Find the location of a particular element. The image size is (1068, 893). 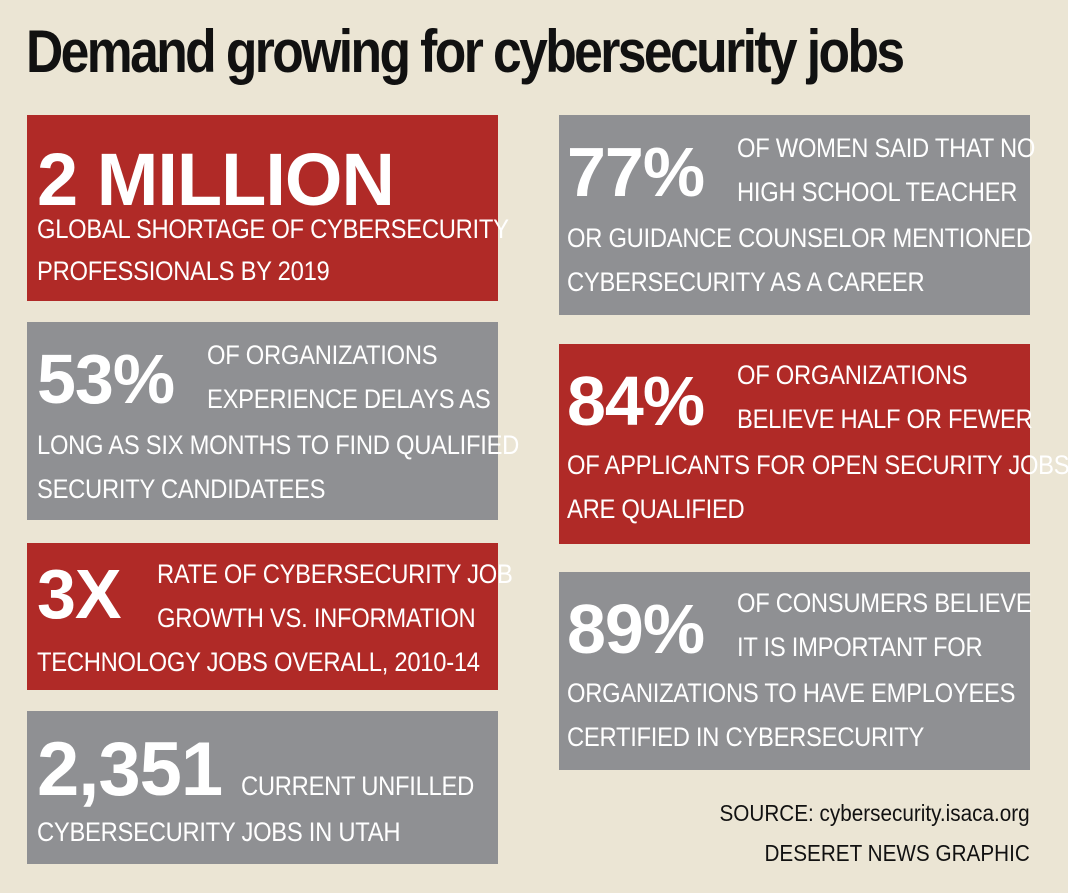

stat-text-line: IT IS IMPORTANT FOR is located at coordinates (860, 647).